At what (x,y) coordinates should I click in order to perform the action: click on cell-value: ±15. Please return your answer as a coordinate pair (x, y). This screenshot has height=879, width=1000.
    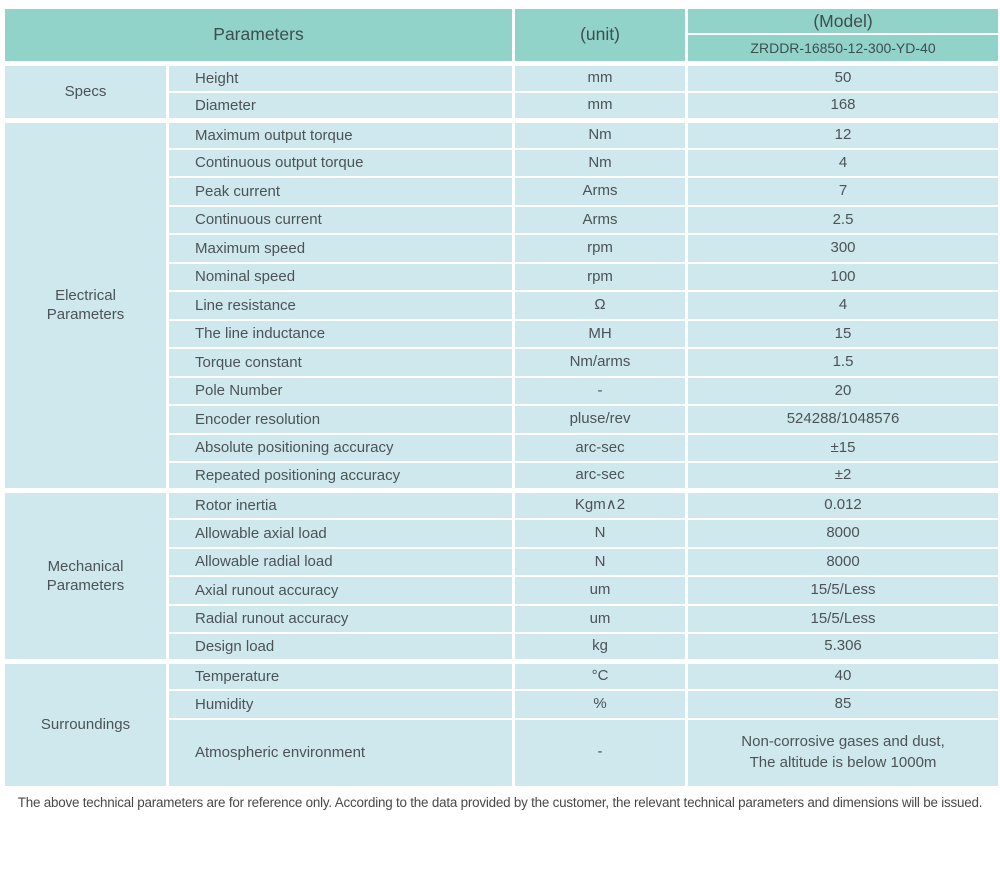
    Looking at the image, I should click on (842, 447).